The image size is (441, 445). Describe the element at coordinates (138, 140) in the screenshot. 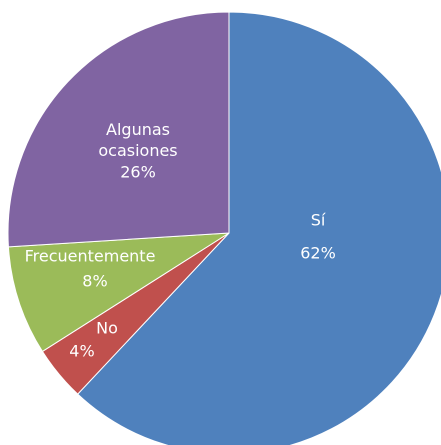

I see `slice-label: Algunas ocasiones` at that location.